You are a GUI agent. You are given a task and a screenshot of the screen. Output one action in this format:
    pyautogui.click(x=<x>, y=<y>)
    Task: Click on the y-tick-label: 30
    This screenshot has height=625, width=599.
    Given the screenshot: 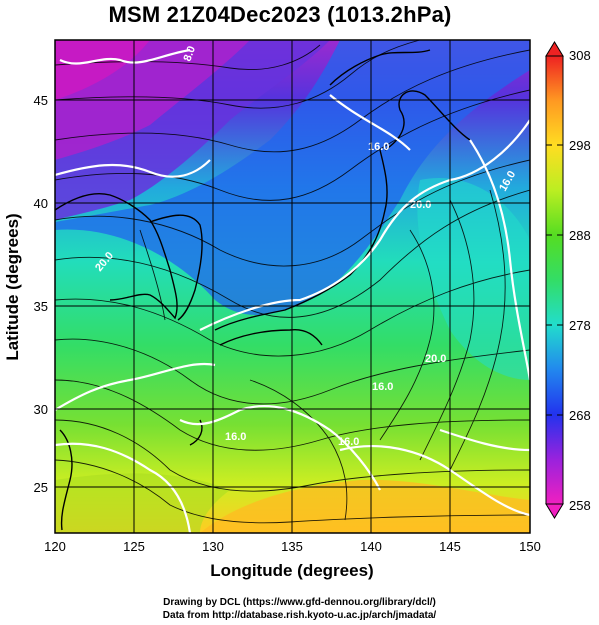 What is the action you would take?
    pyautogui.click(x=41, y=409)
    